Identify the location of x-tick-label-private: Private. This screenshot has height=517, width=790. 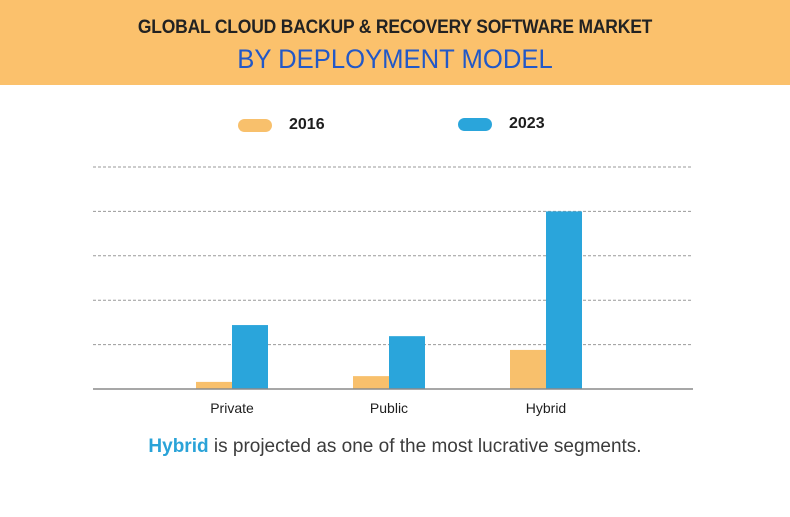
(232, 408).